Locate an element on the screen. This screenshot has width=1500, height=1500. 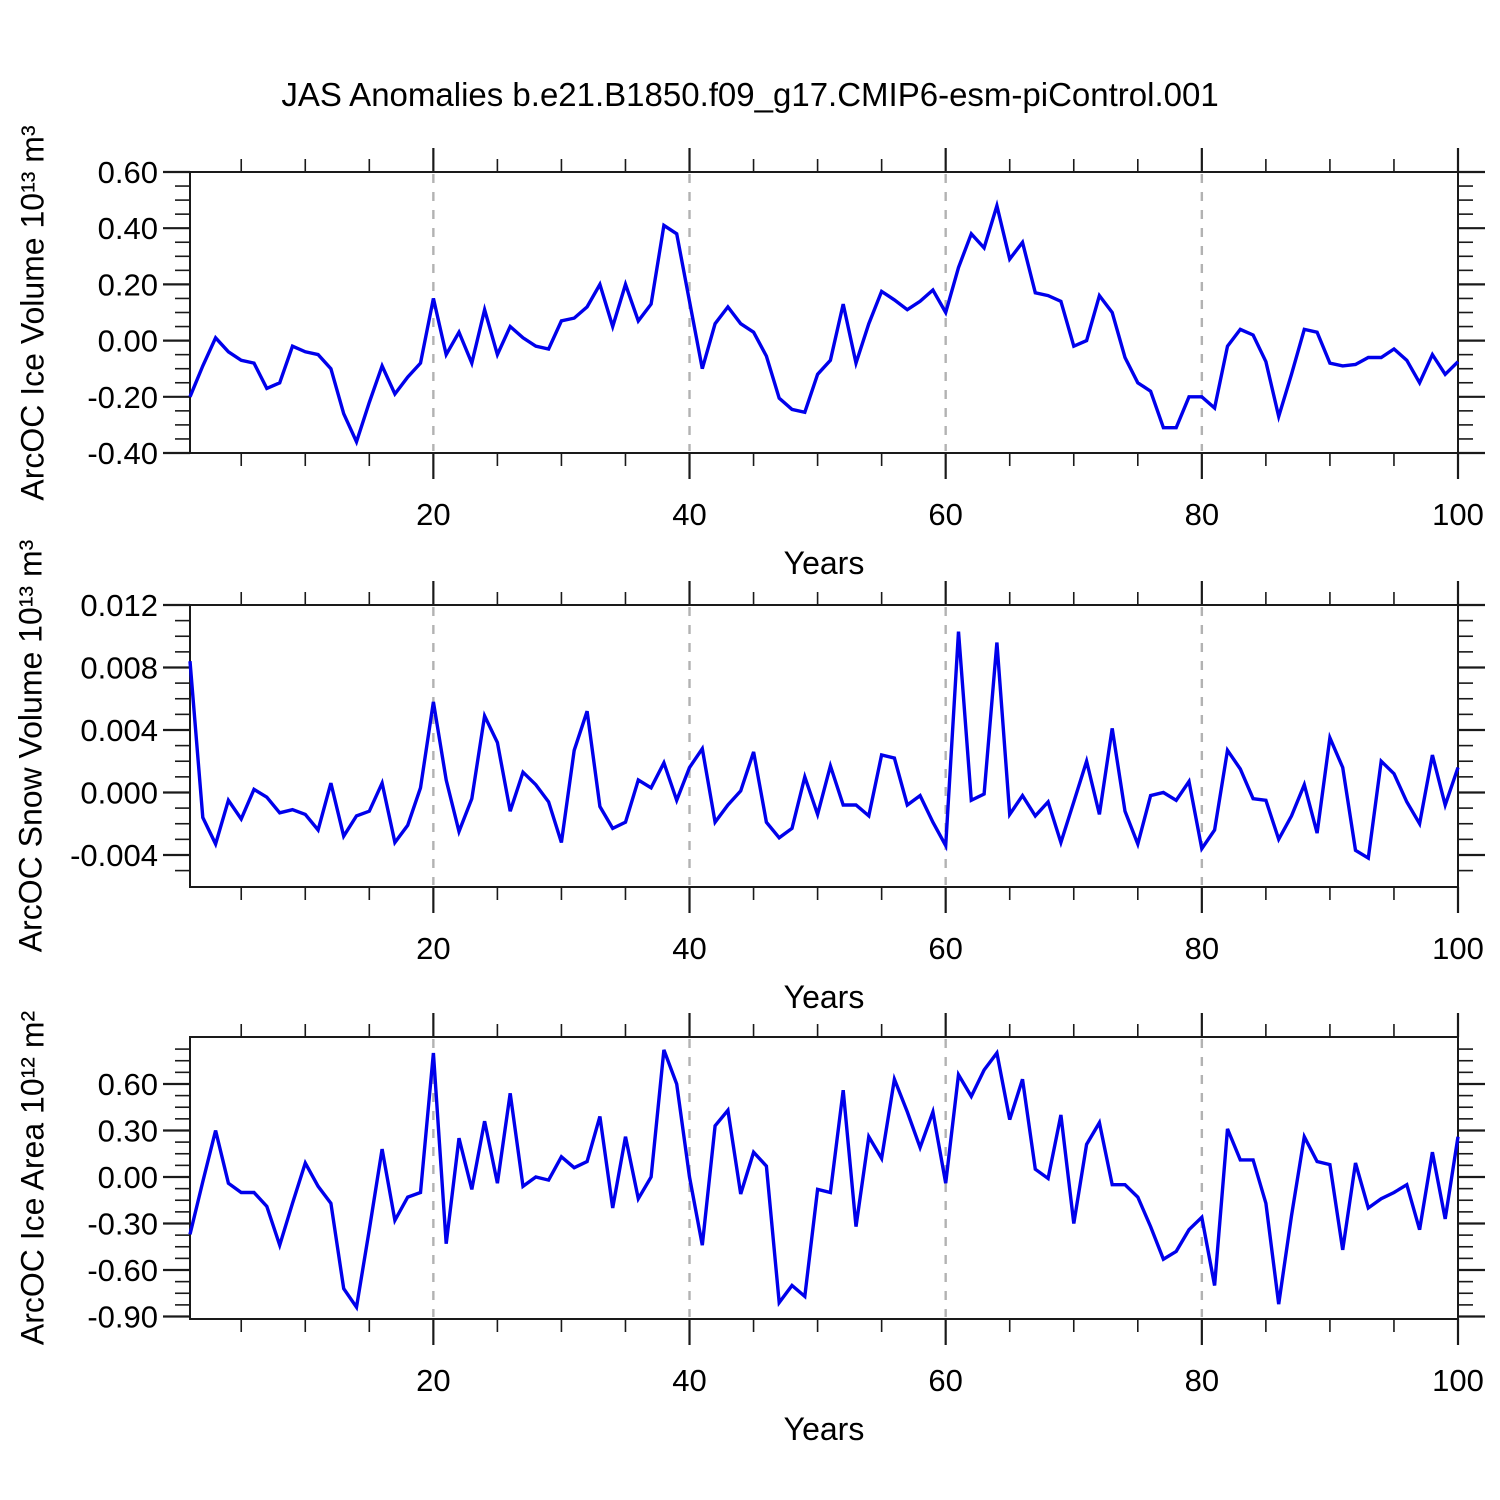
x-axis-label-panel2: Years is located at coordinates (824, 997).